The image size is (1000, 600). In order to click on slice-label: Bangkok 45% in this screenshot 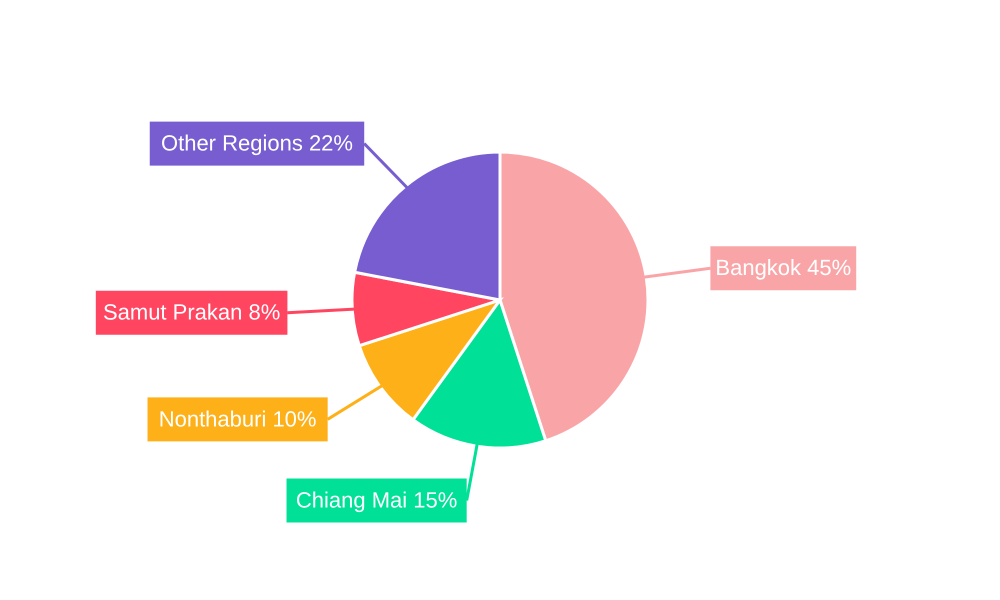, I will do `click(783, 267)`.